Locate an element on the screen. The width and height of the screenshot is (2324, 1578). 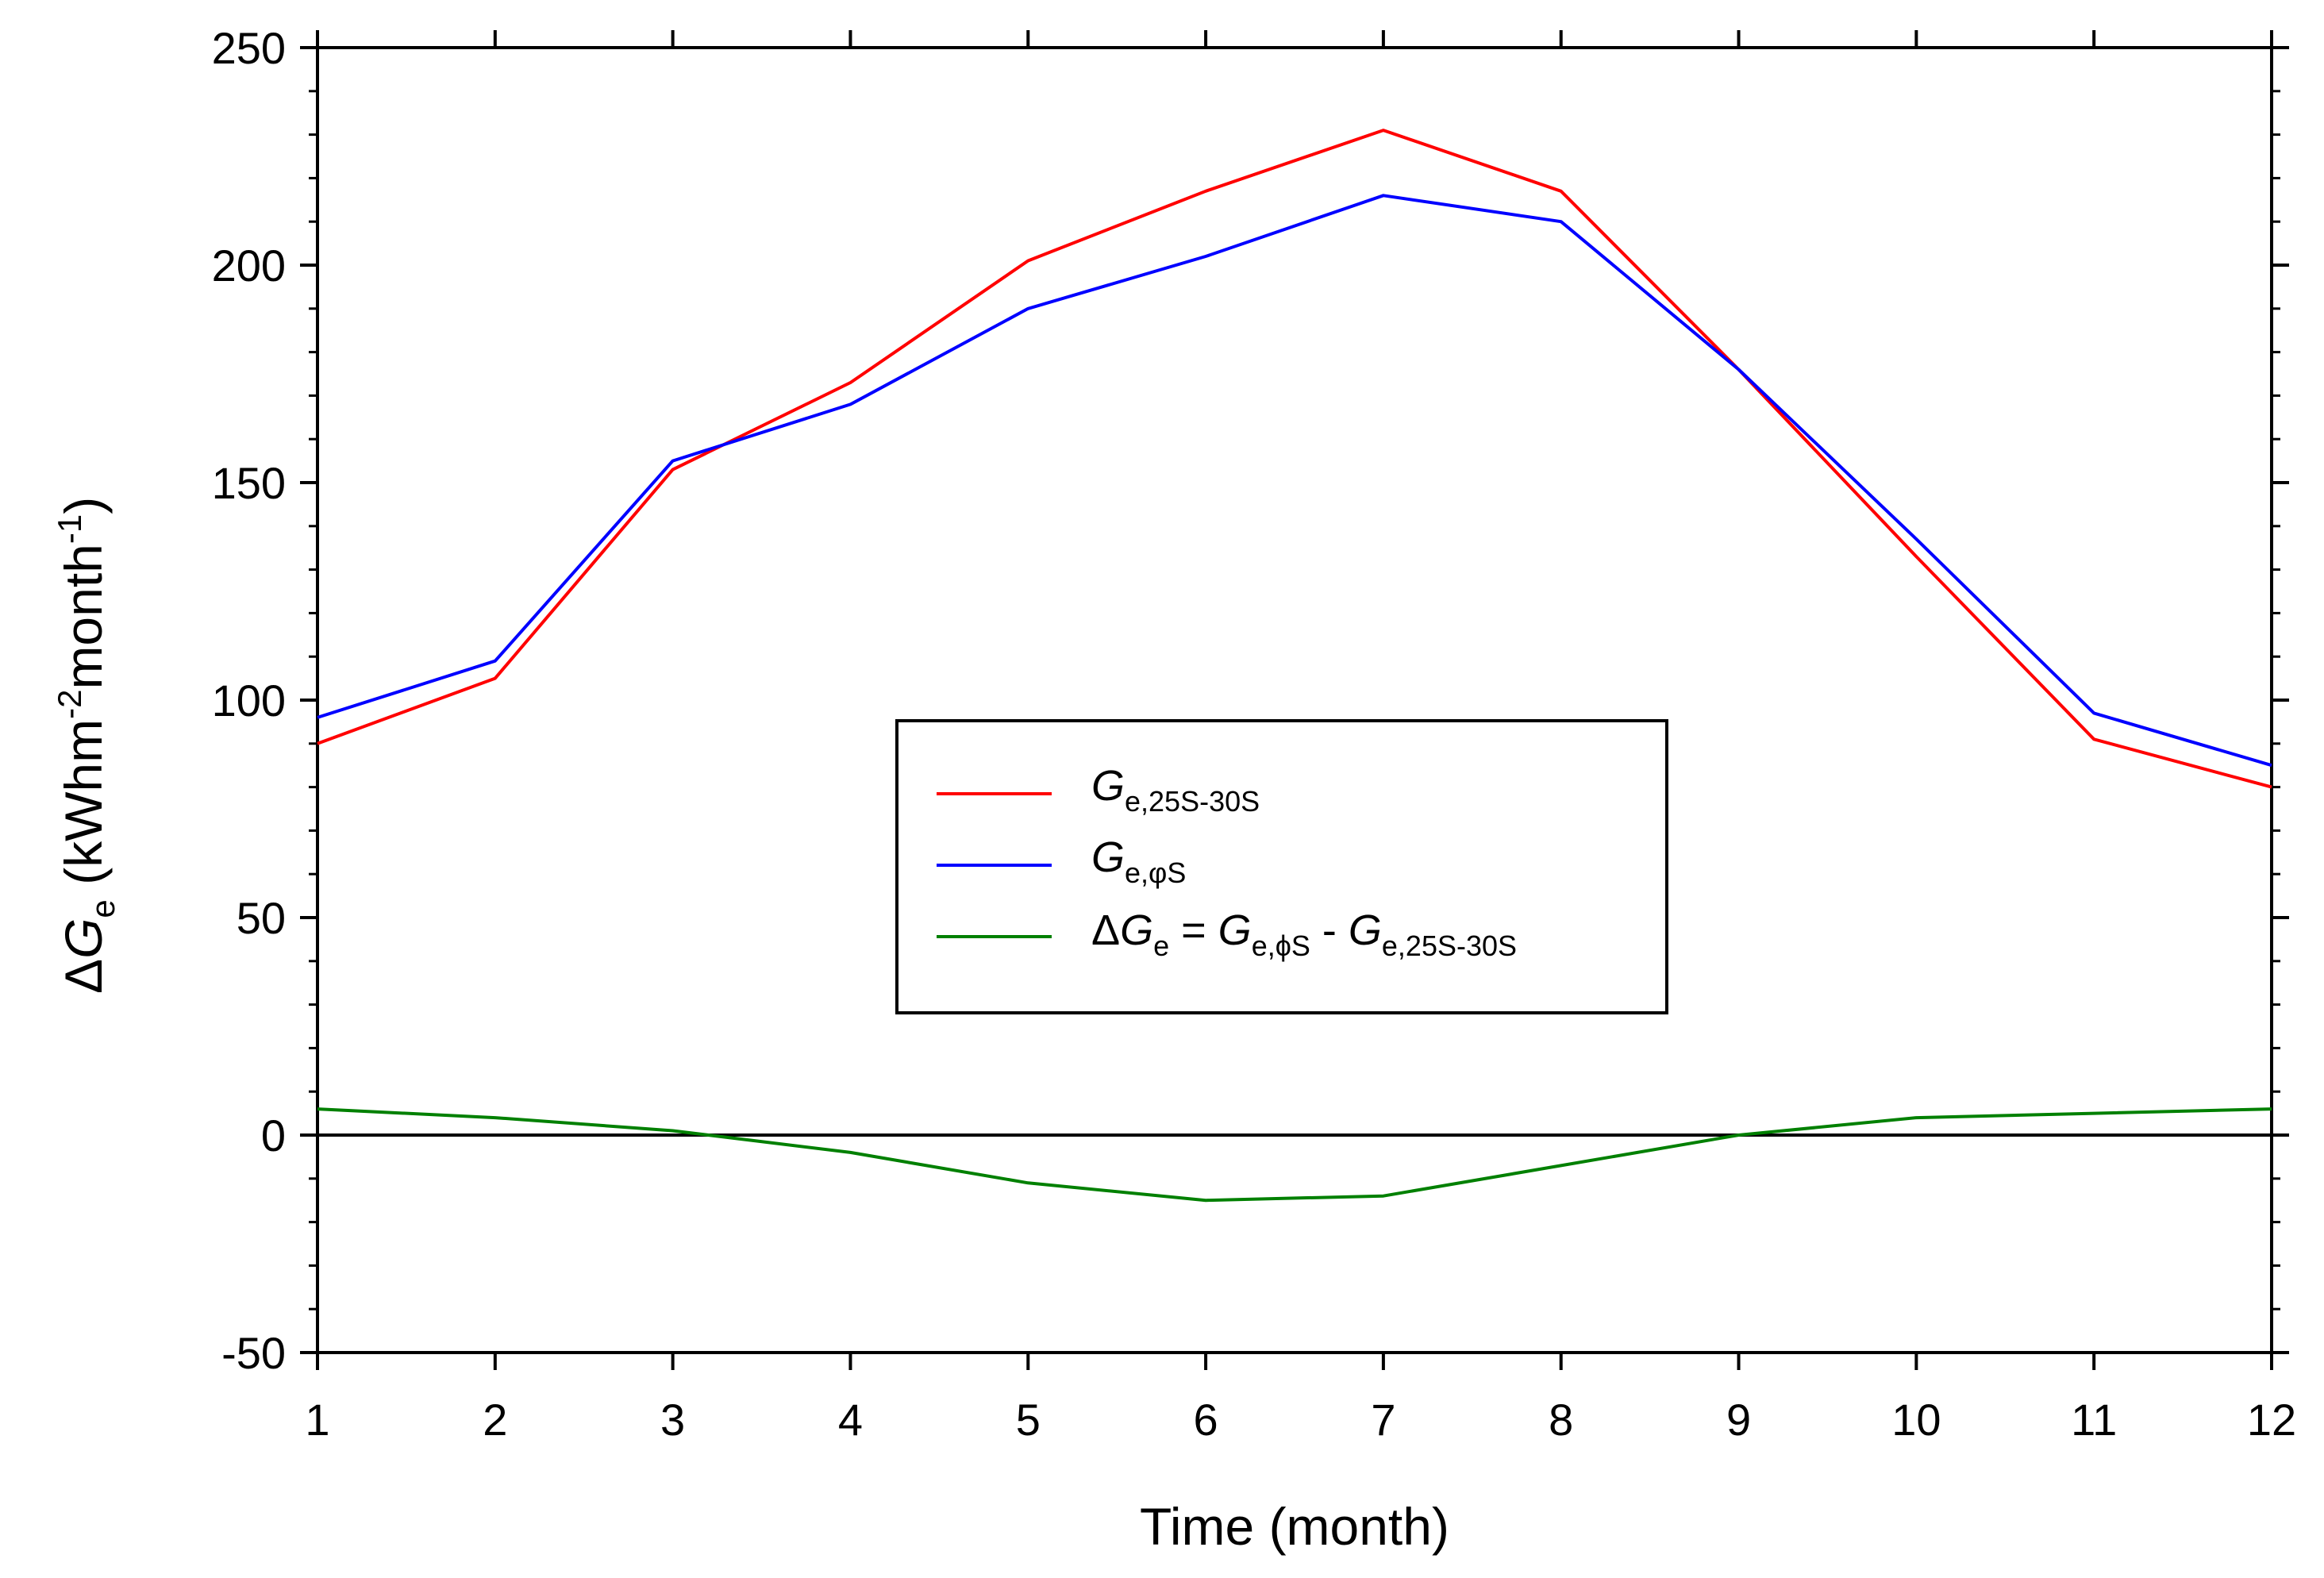
y-tick-label: 200 is located at coordinates (249, 266).